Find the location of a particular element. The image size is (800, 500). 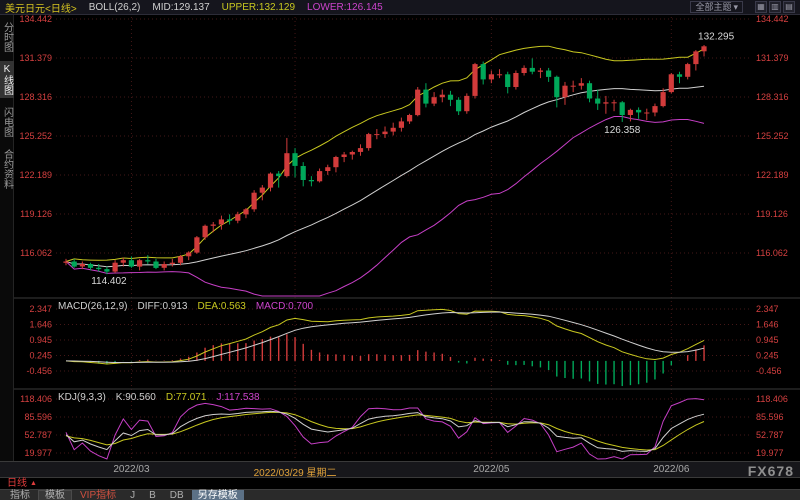

boll-params-label: BOLL(26,2) is located at coordinates (114, 7).